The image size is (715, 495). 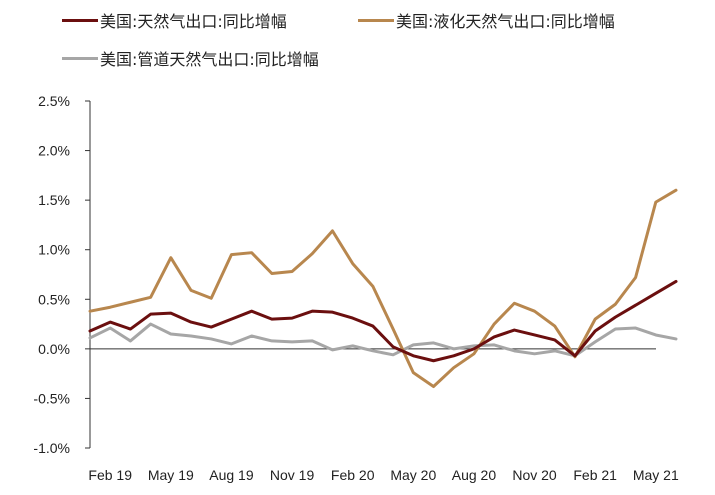 I want to click on y-tick-label: 1.0%, so click(x=54, y=250).